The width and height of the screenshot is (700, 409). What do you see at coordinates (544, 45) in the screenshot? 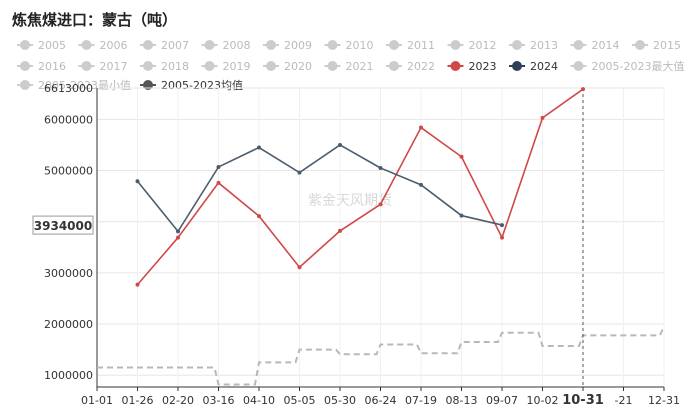
I see `legend-2013-8-label: 2013` at bounding box center [544, 45].